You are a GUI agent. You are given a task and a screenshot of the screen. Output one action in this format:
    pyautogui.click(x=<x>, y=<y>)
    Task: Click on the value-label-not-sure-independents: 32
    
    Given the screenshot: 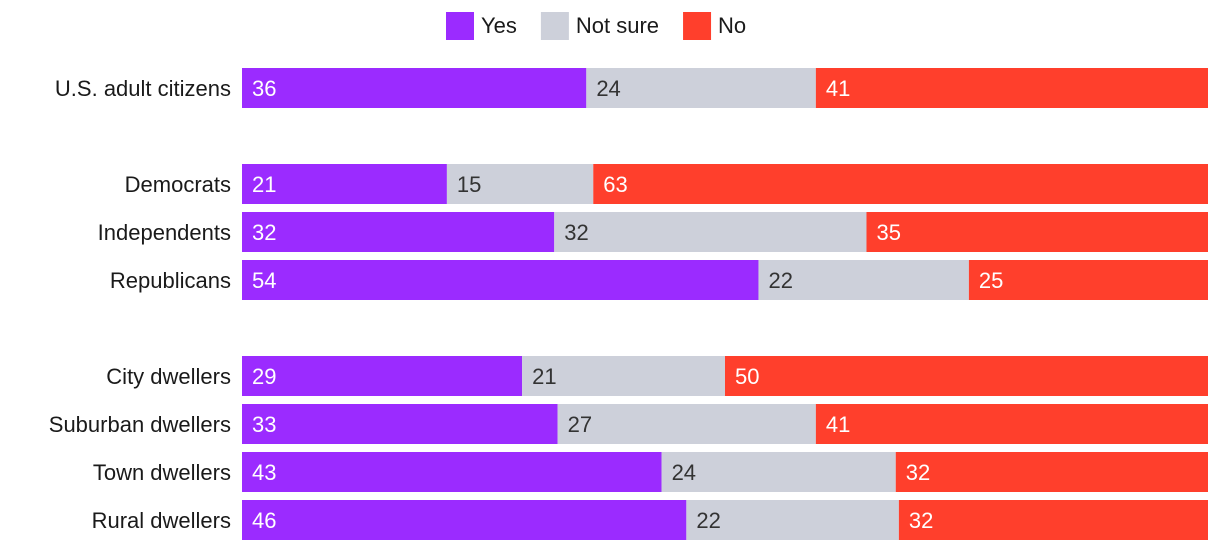 What is the action you would take?
    pyautogui.click(x=576, y=232)
    